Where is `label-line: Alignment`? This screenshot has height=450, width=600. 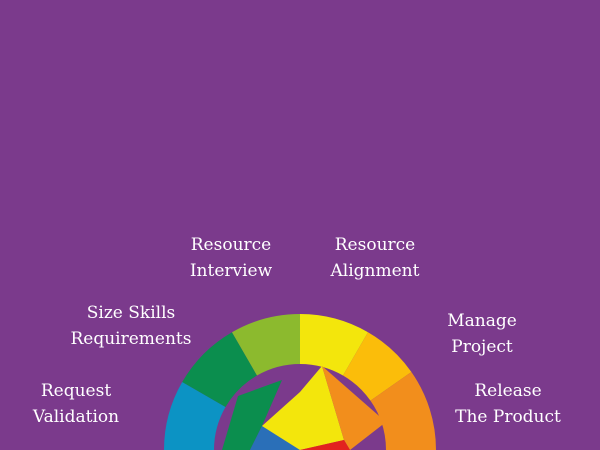 label-line: Alignment is located at coordinates (375, 271).